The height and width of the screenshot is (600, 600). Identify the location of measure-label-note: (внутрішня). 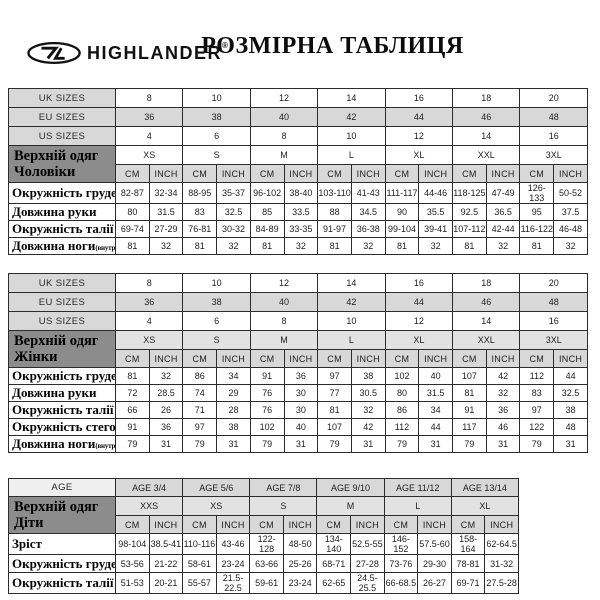
(105, 248).